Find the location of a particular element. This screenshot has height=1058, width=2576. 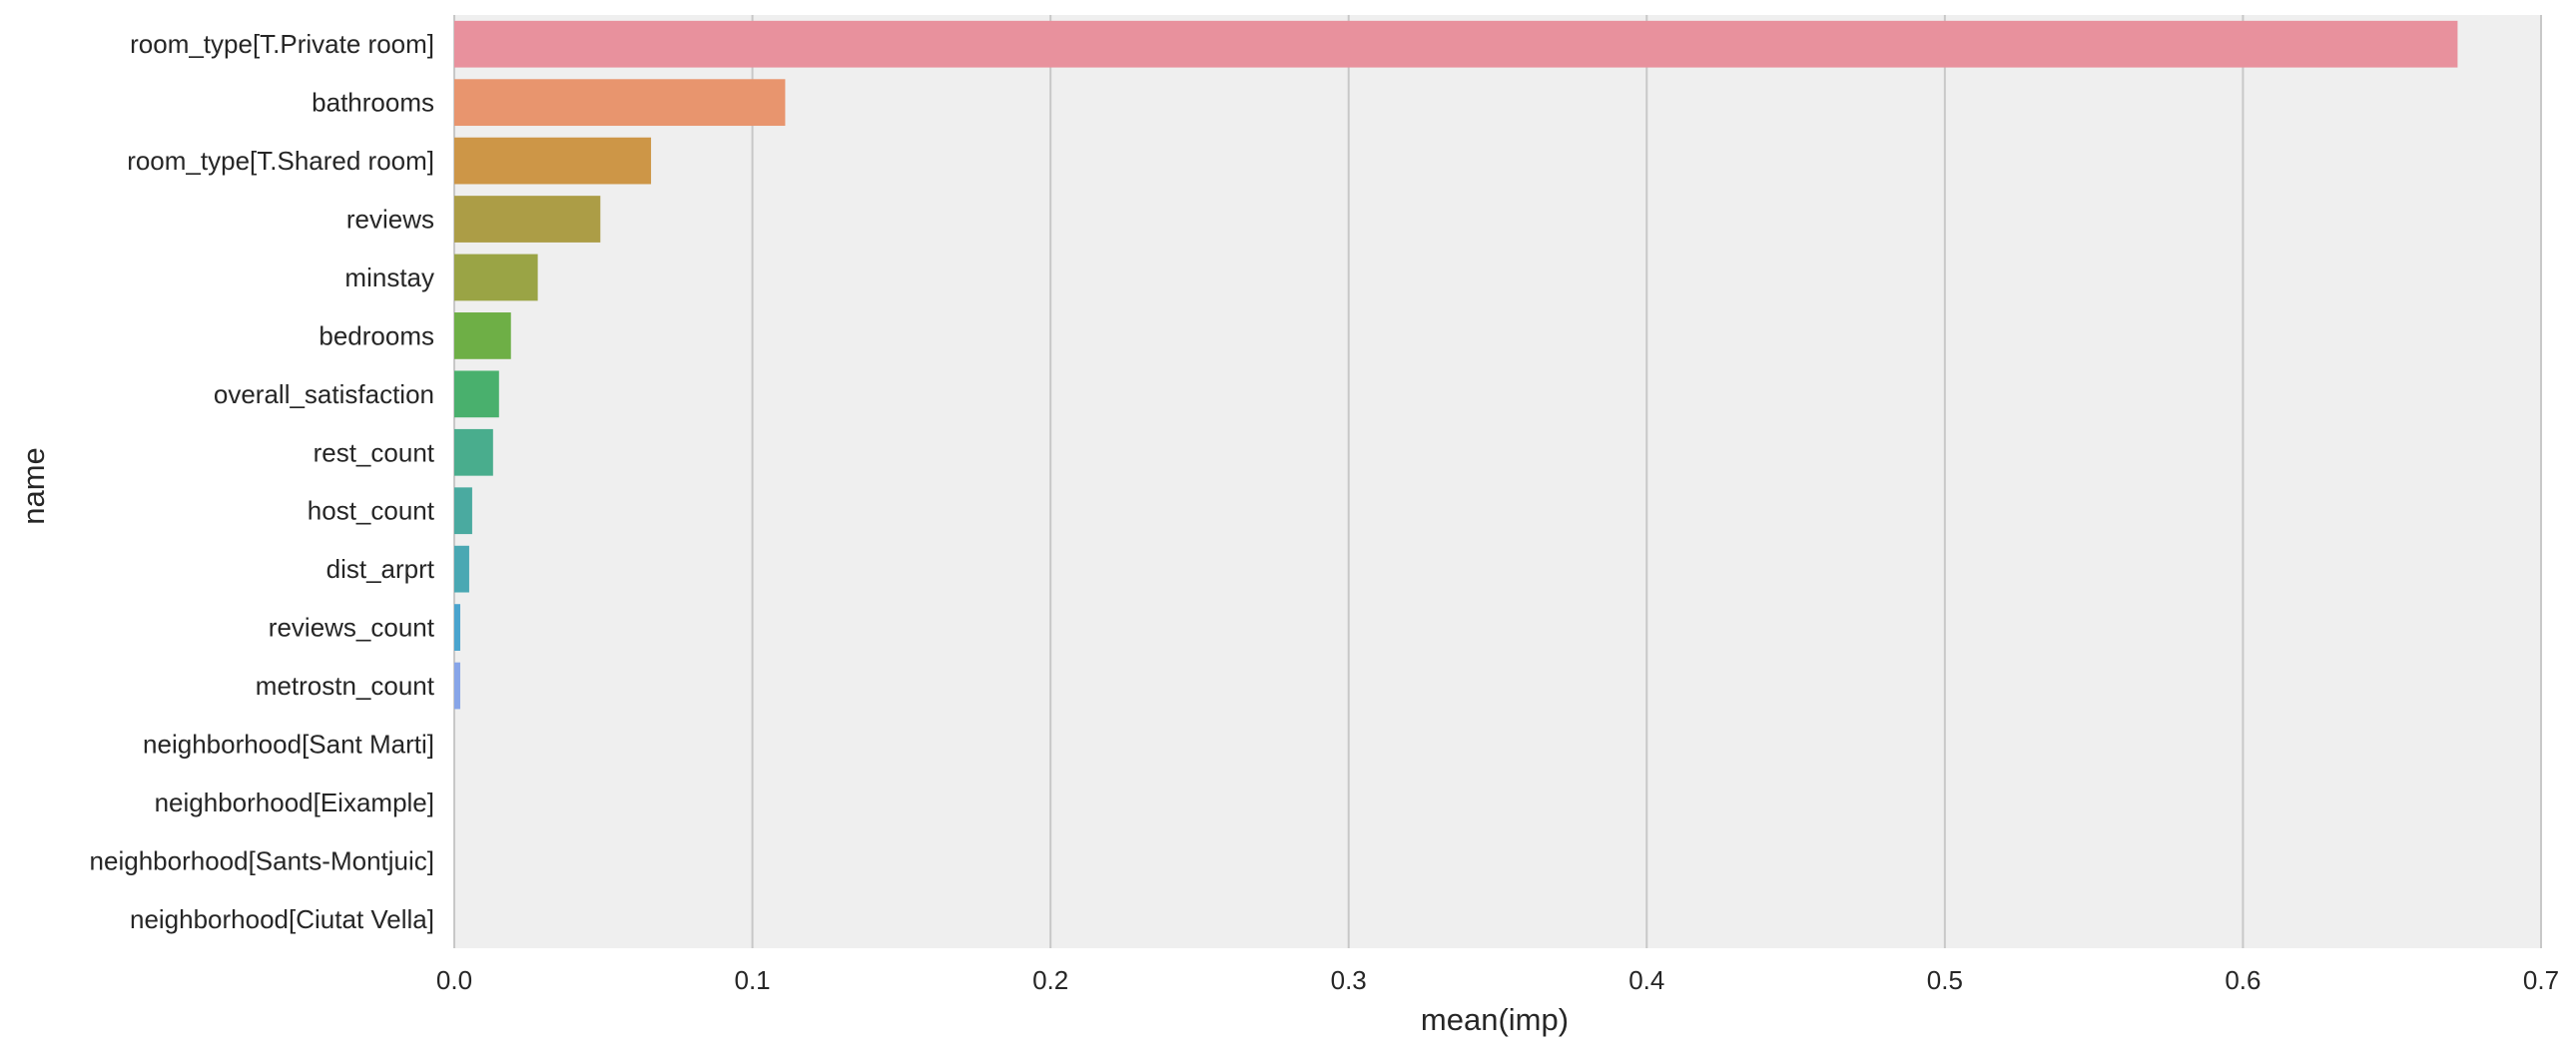

y-tick-label: neighborhood[Sant Marti] is located at coordinates (288, 744).